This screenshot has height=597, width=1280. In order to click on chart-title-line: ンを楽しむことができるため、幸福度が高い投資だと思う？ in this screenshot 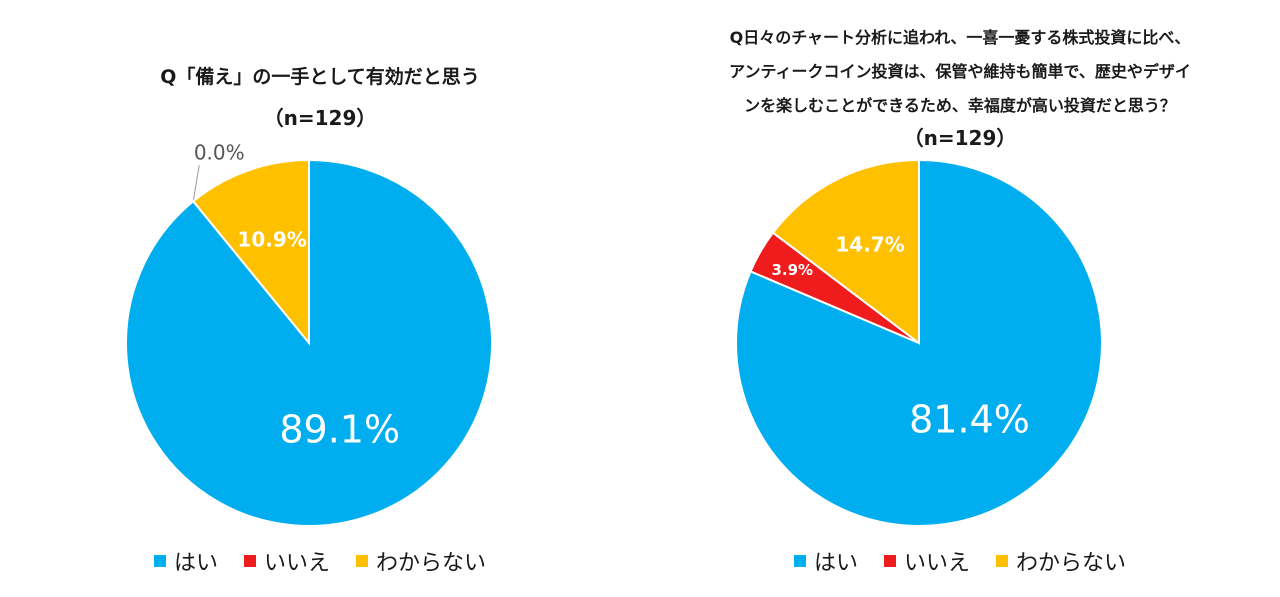, I will do `click(960, 105)`.